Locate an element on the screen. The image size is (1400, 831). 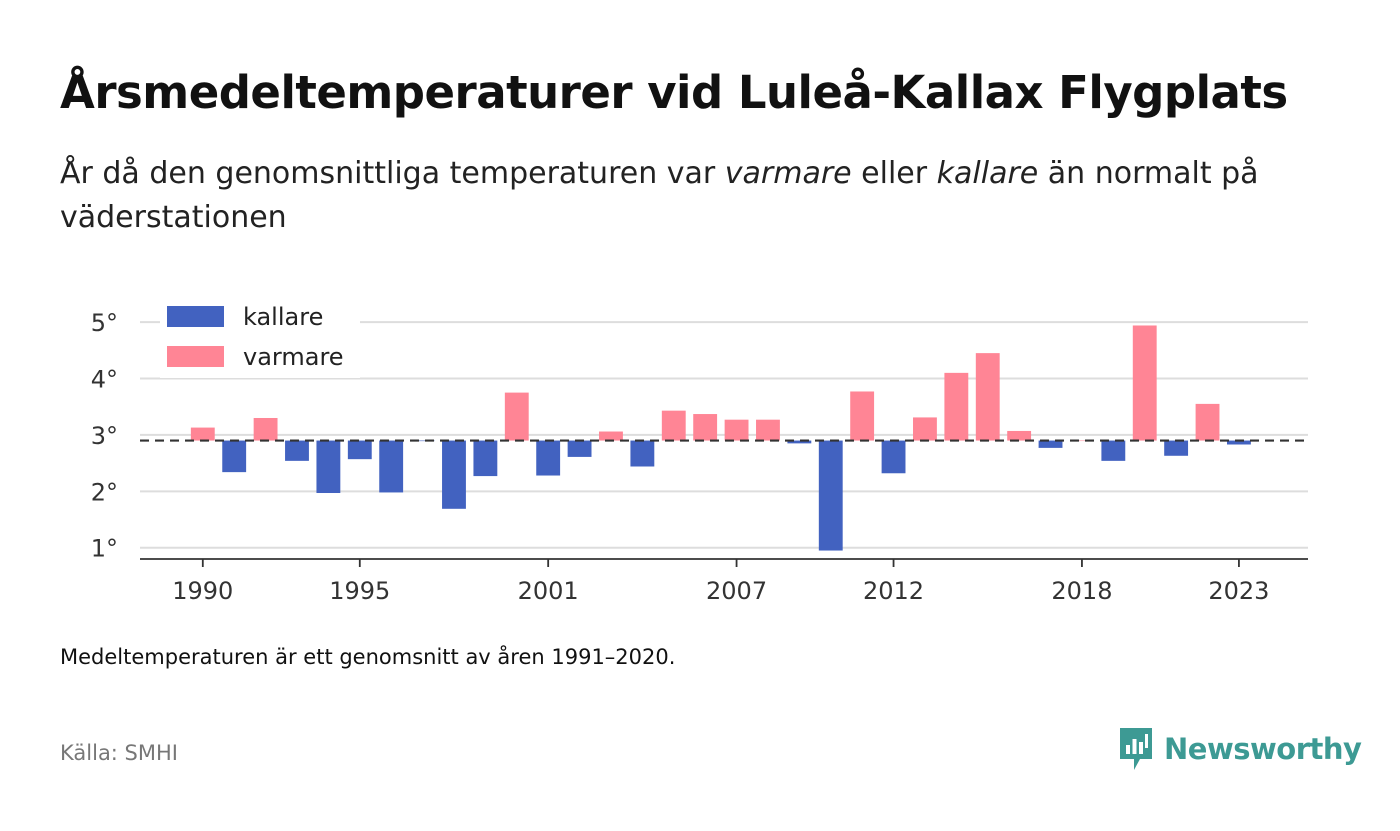
bar-2003 is located at coordinates (611, 436).